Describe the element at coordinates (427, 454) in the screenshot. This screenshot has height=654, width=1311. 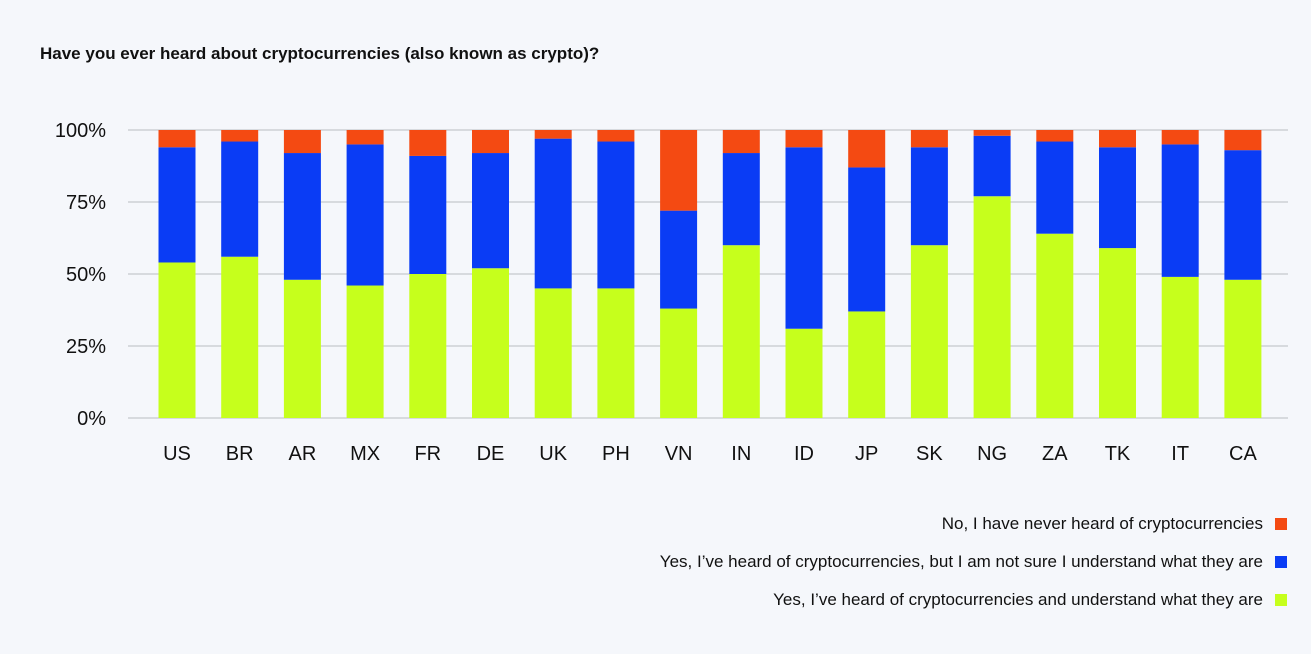
I see `x-tick-label: FR` at that location.